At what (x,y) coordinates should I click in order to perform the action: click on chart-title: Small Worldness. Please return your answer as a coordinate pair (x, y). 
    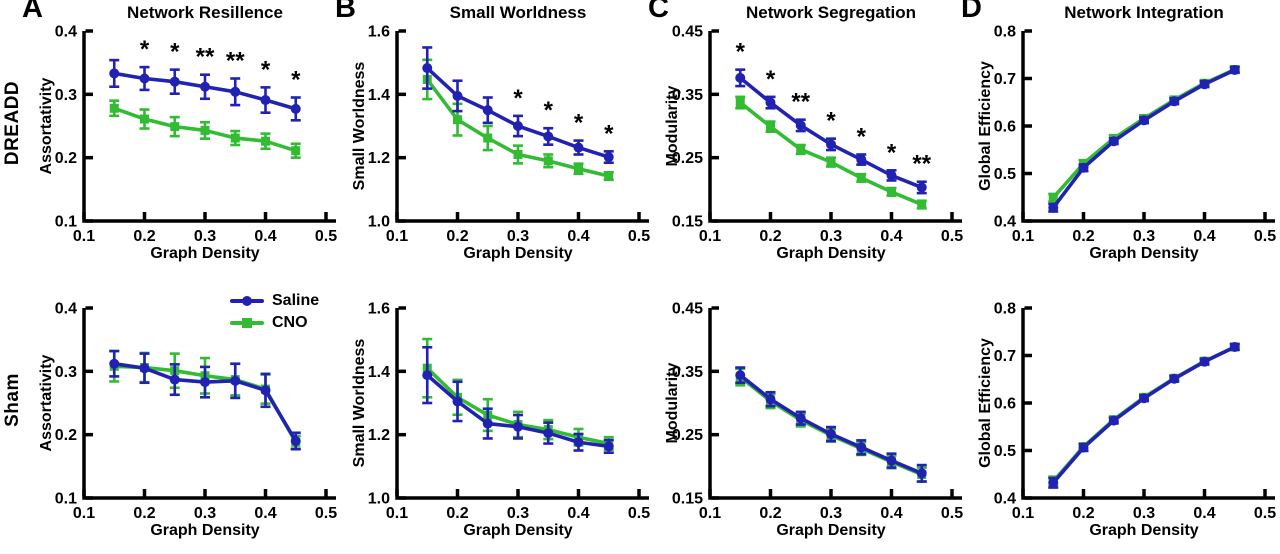
    Looking at the image, I should click on (518, 12).